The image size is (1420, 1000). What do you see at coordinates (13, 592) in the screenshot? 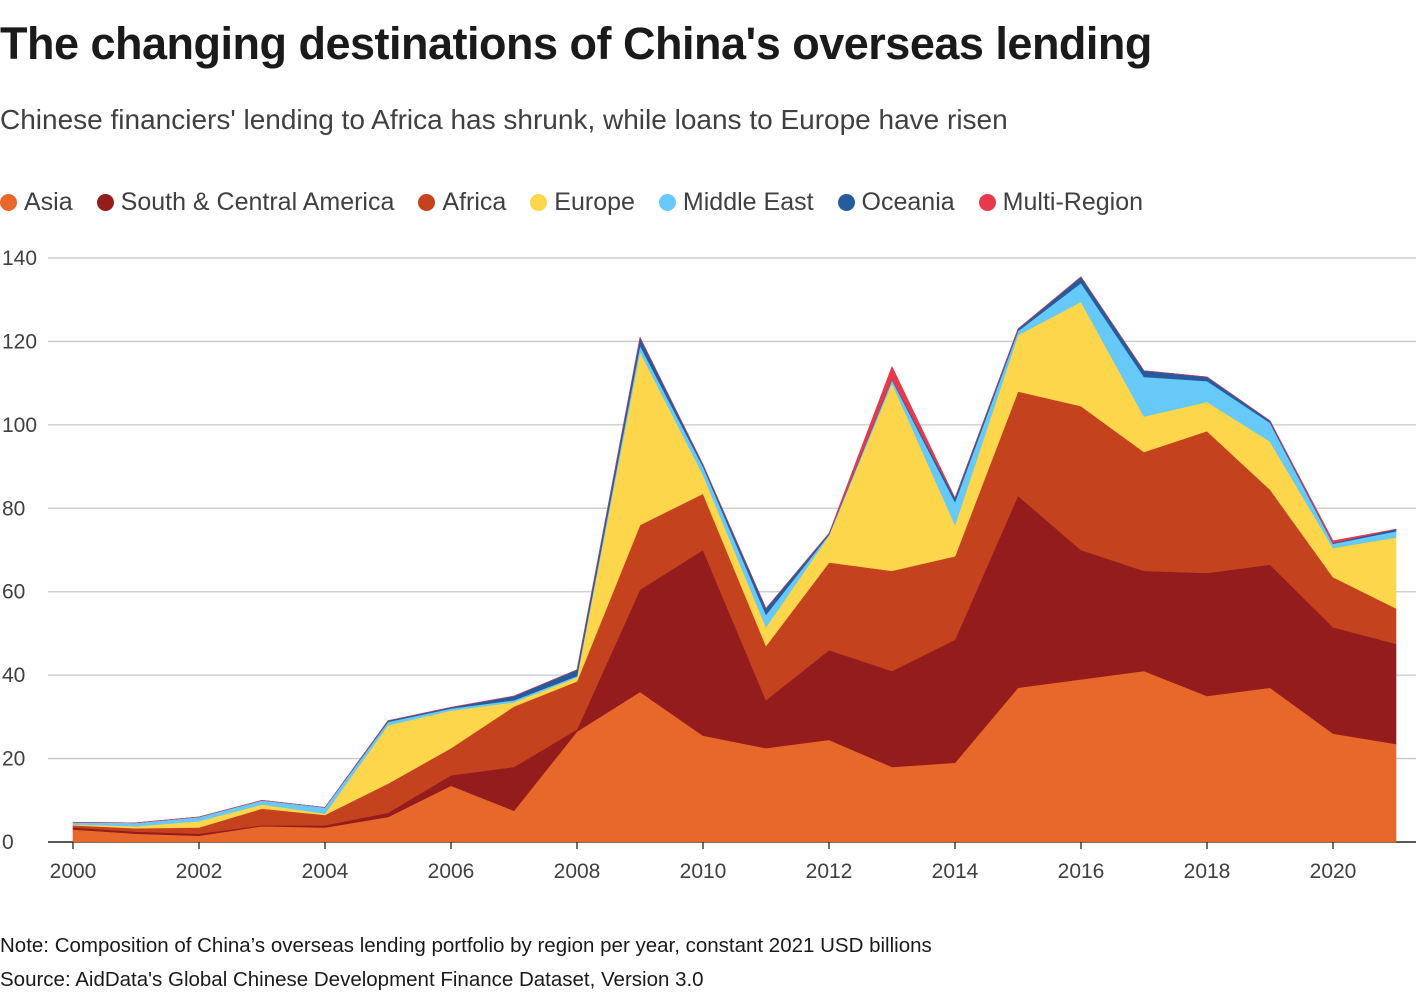
I see `y-tick-label: 60` at bounding box center [13, 592].